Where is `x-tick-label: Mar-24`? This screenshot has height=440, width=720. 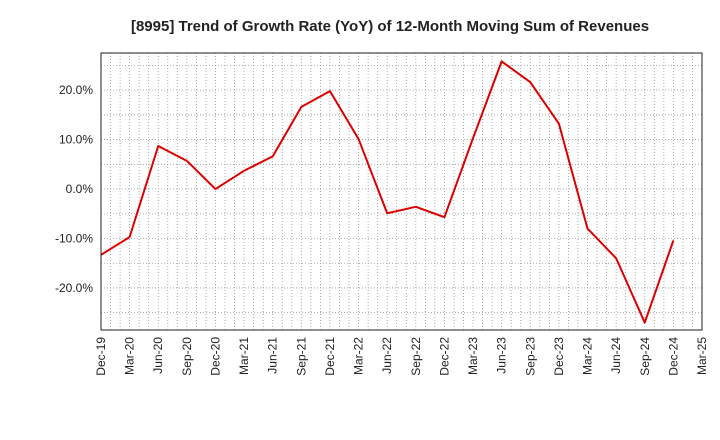 x-tick-label: Mar-24 is located at coordinates (588, 356).